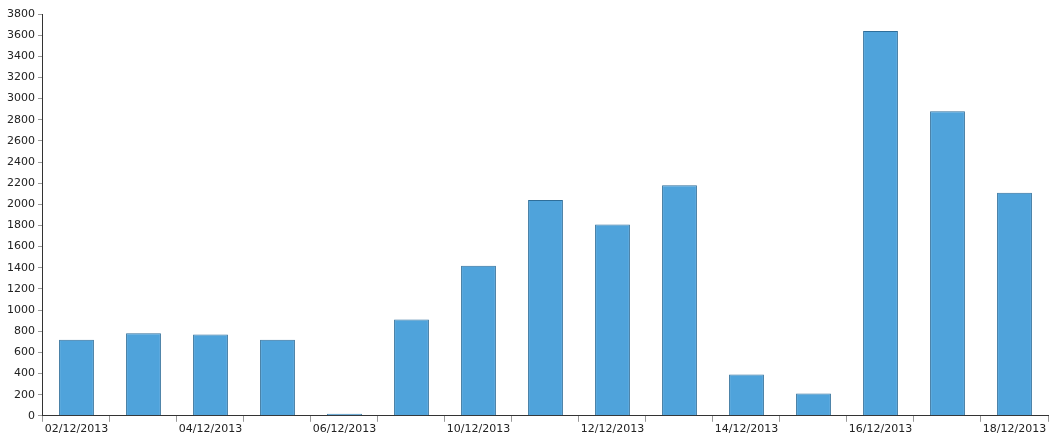 This screenshot has width=1062, height=437. What do you see at coordinates (344, 429) in the screenshot?
I see `x-tick-label: 06/12/2013` at bounding box center [344, 429].